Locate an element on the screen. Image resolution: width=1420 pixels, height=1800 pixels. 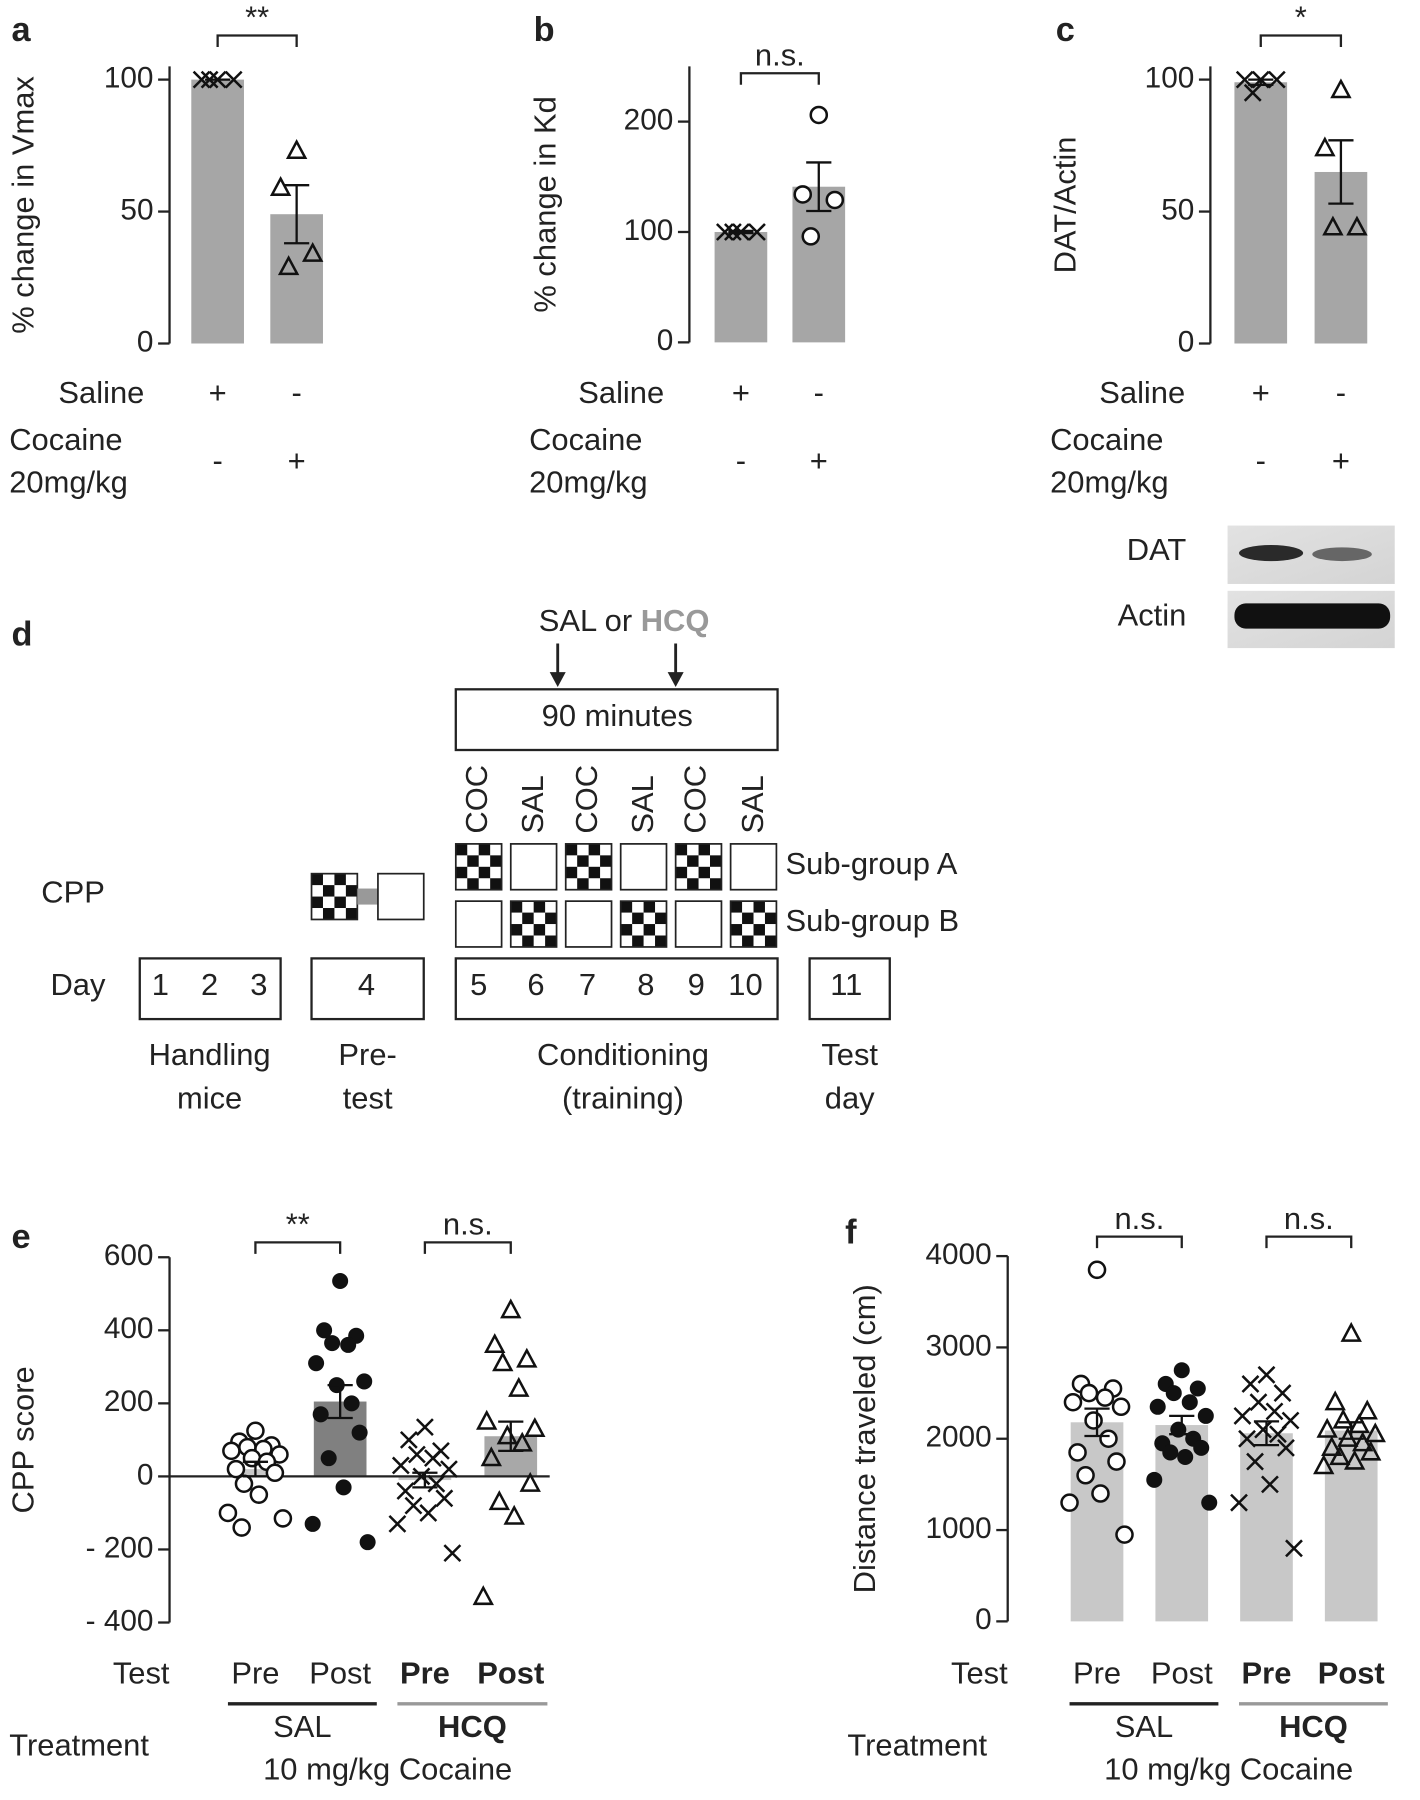
phase-label: mice is located at coordinates (209, 1098).